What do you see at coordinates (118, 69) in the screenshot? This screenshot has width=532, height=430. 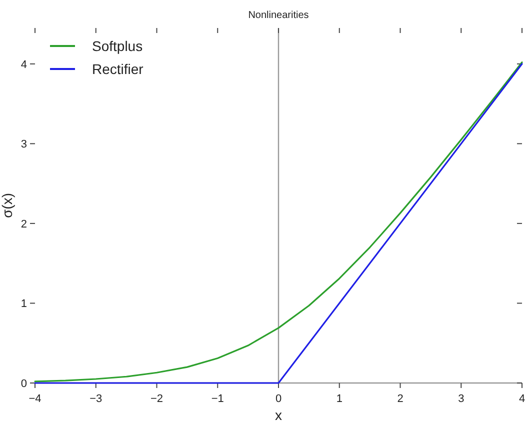 I see `legend-label: Rectifier` at bounding box center [118, 69].